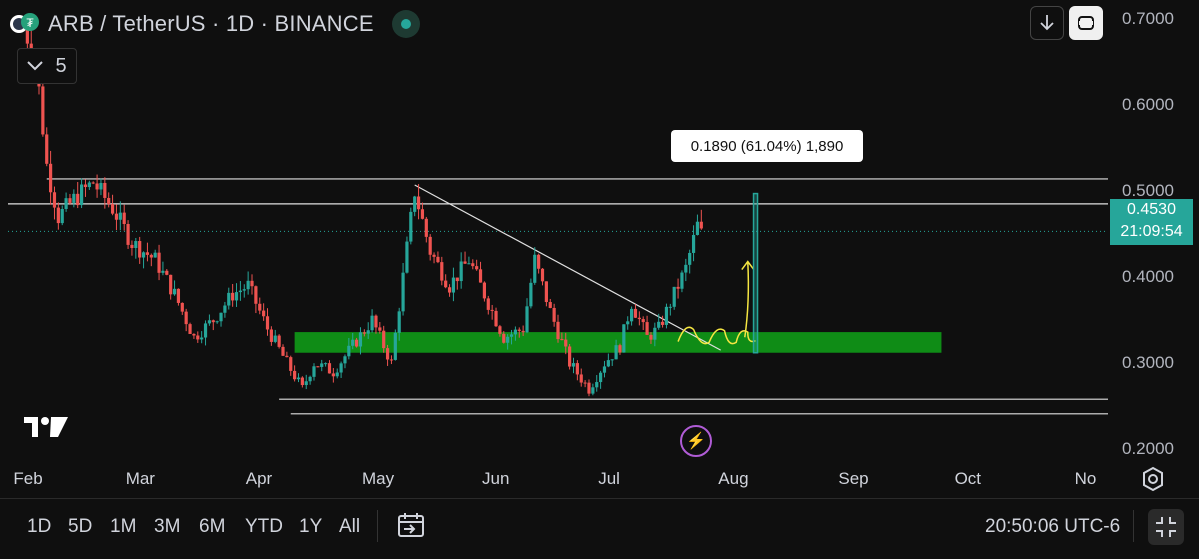 The image size is (1199, 559). I want to click on tradingview-logo-icon, so click(46, 429).